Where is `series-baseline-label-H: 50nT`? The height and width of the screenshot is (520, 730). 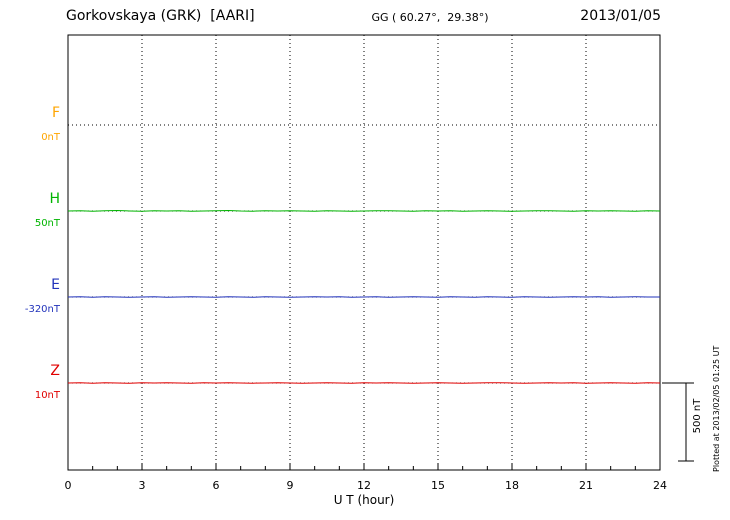 series-baseline-label-H: 50nT is located at coordinates (48, 223).